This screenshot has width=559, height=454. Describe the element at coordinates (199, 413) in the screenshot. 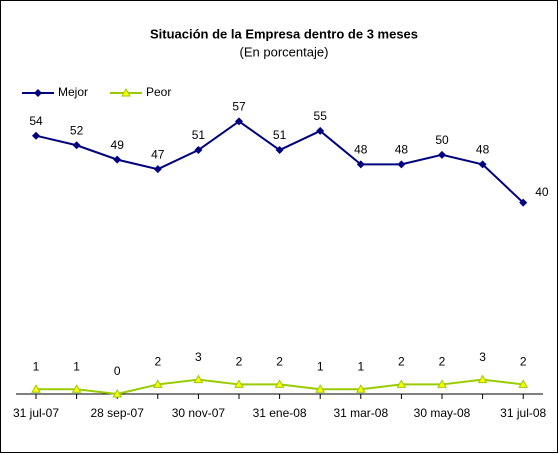

I see `x-tick-label: 30 nov-07` at that location.